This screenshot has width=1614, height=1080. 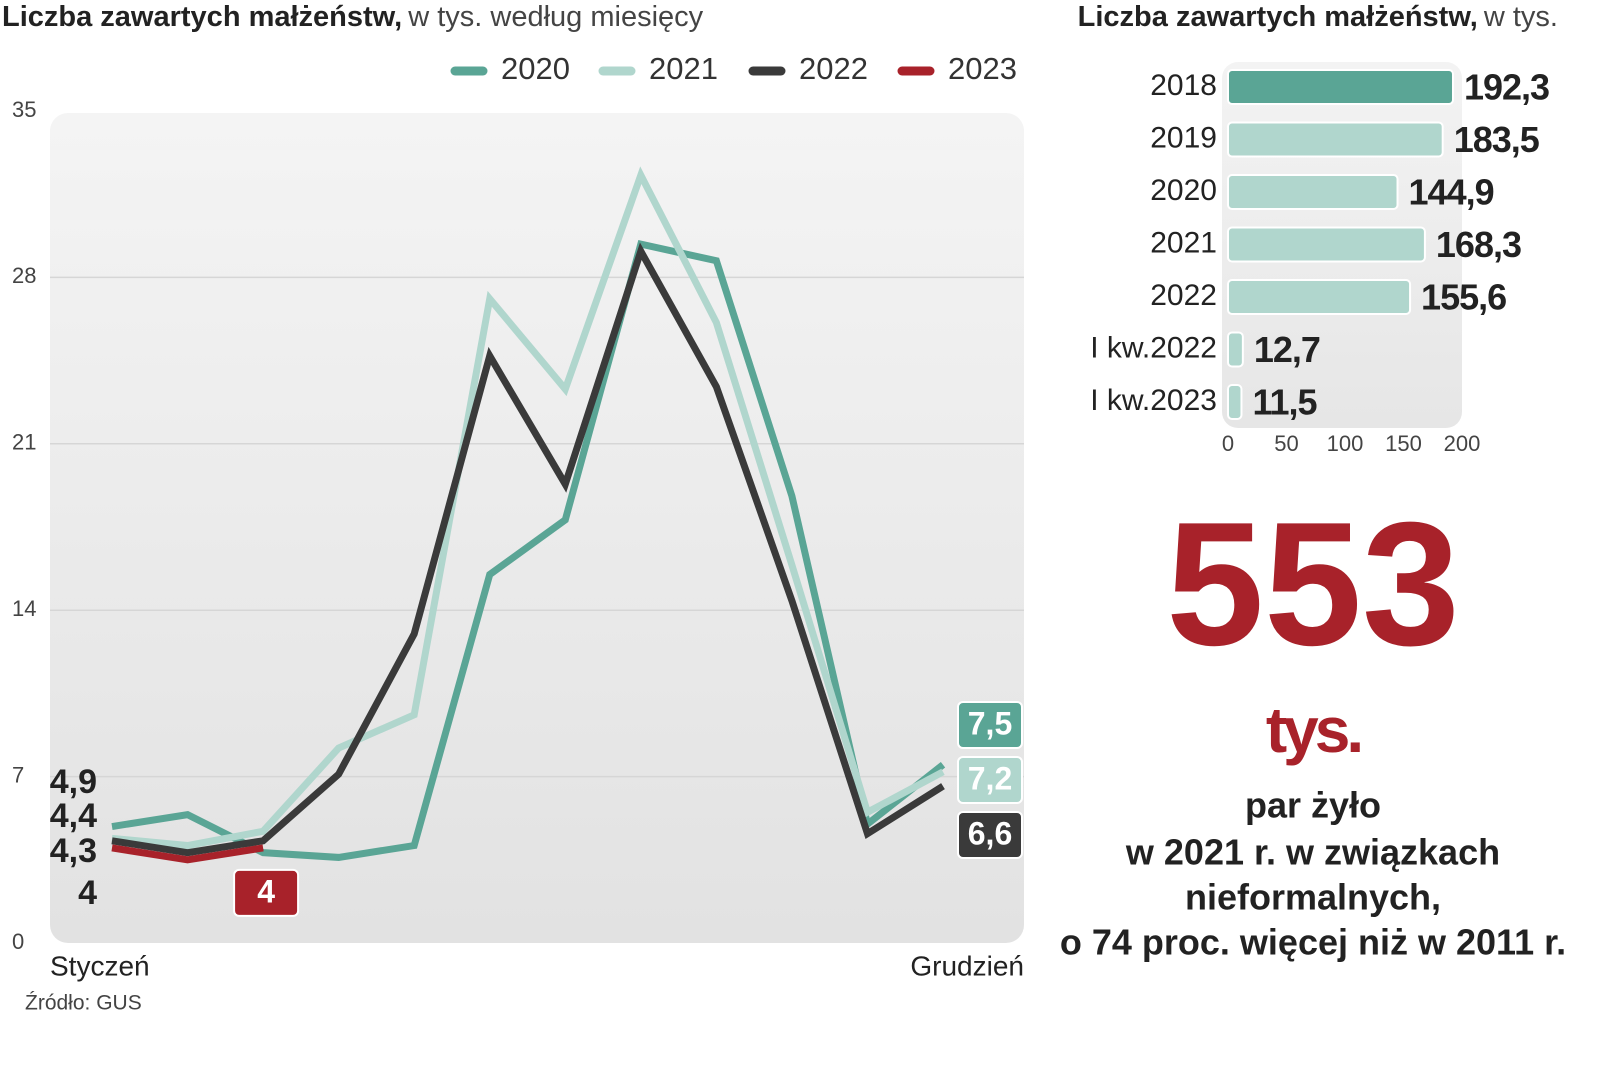 What do you see at coordinates (18, 774) in the screenshot?
I see `y-tick-label: 7` at bounding box center [18, 774].